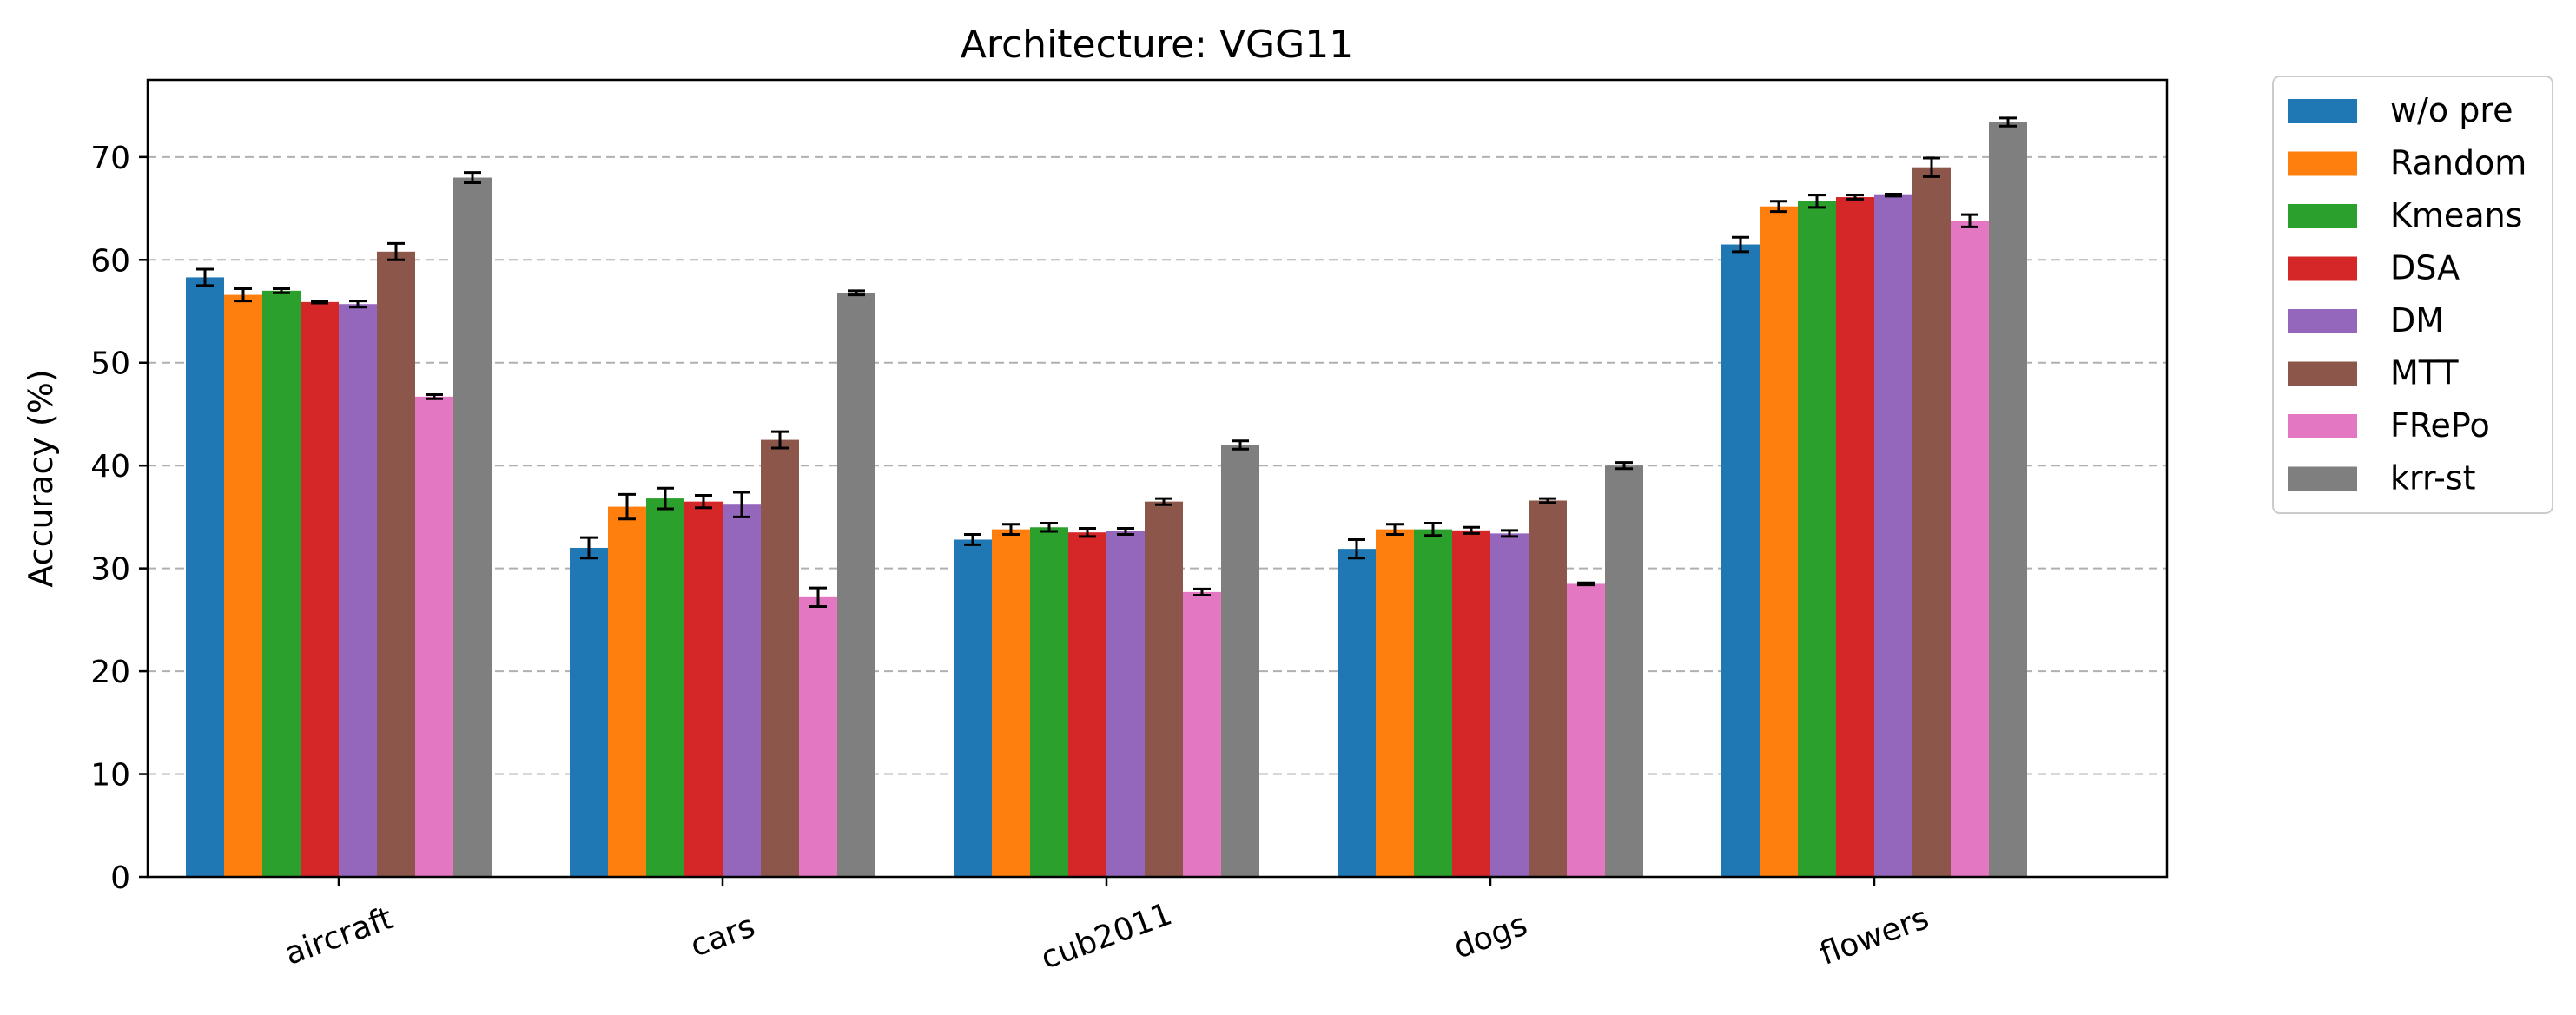 The image size is (2576, 1015). Describe the element at coordinates (2440, 425) in the screenshot. I see `legend-label: FRePo` at that location.